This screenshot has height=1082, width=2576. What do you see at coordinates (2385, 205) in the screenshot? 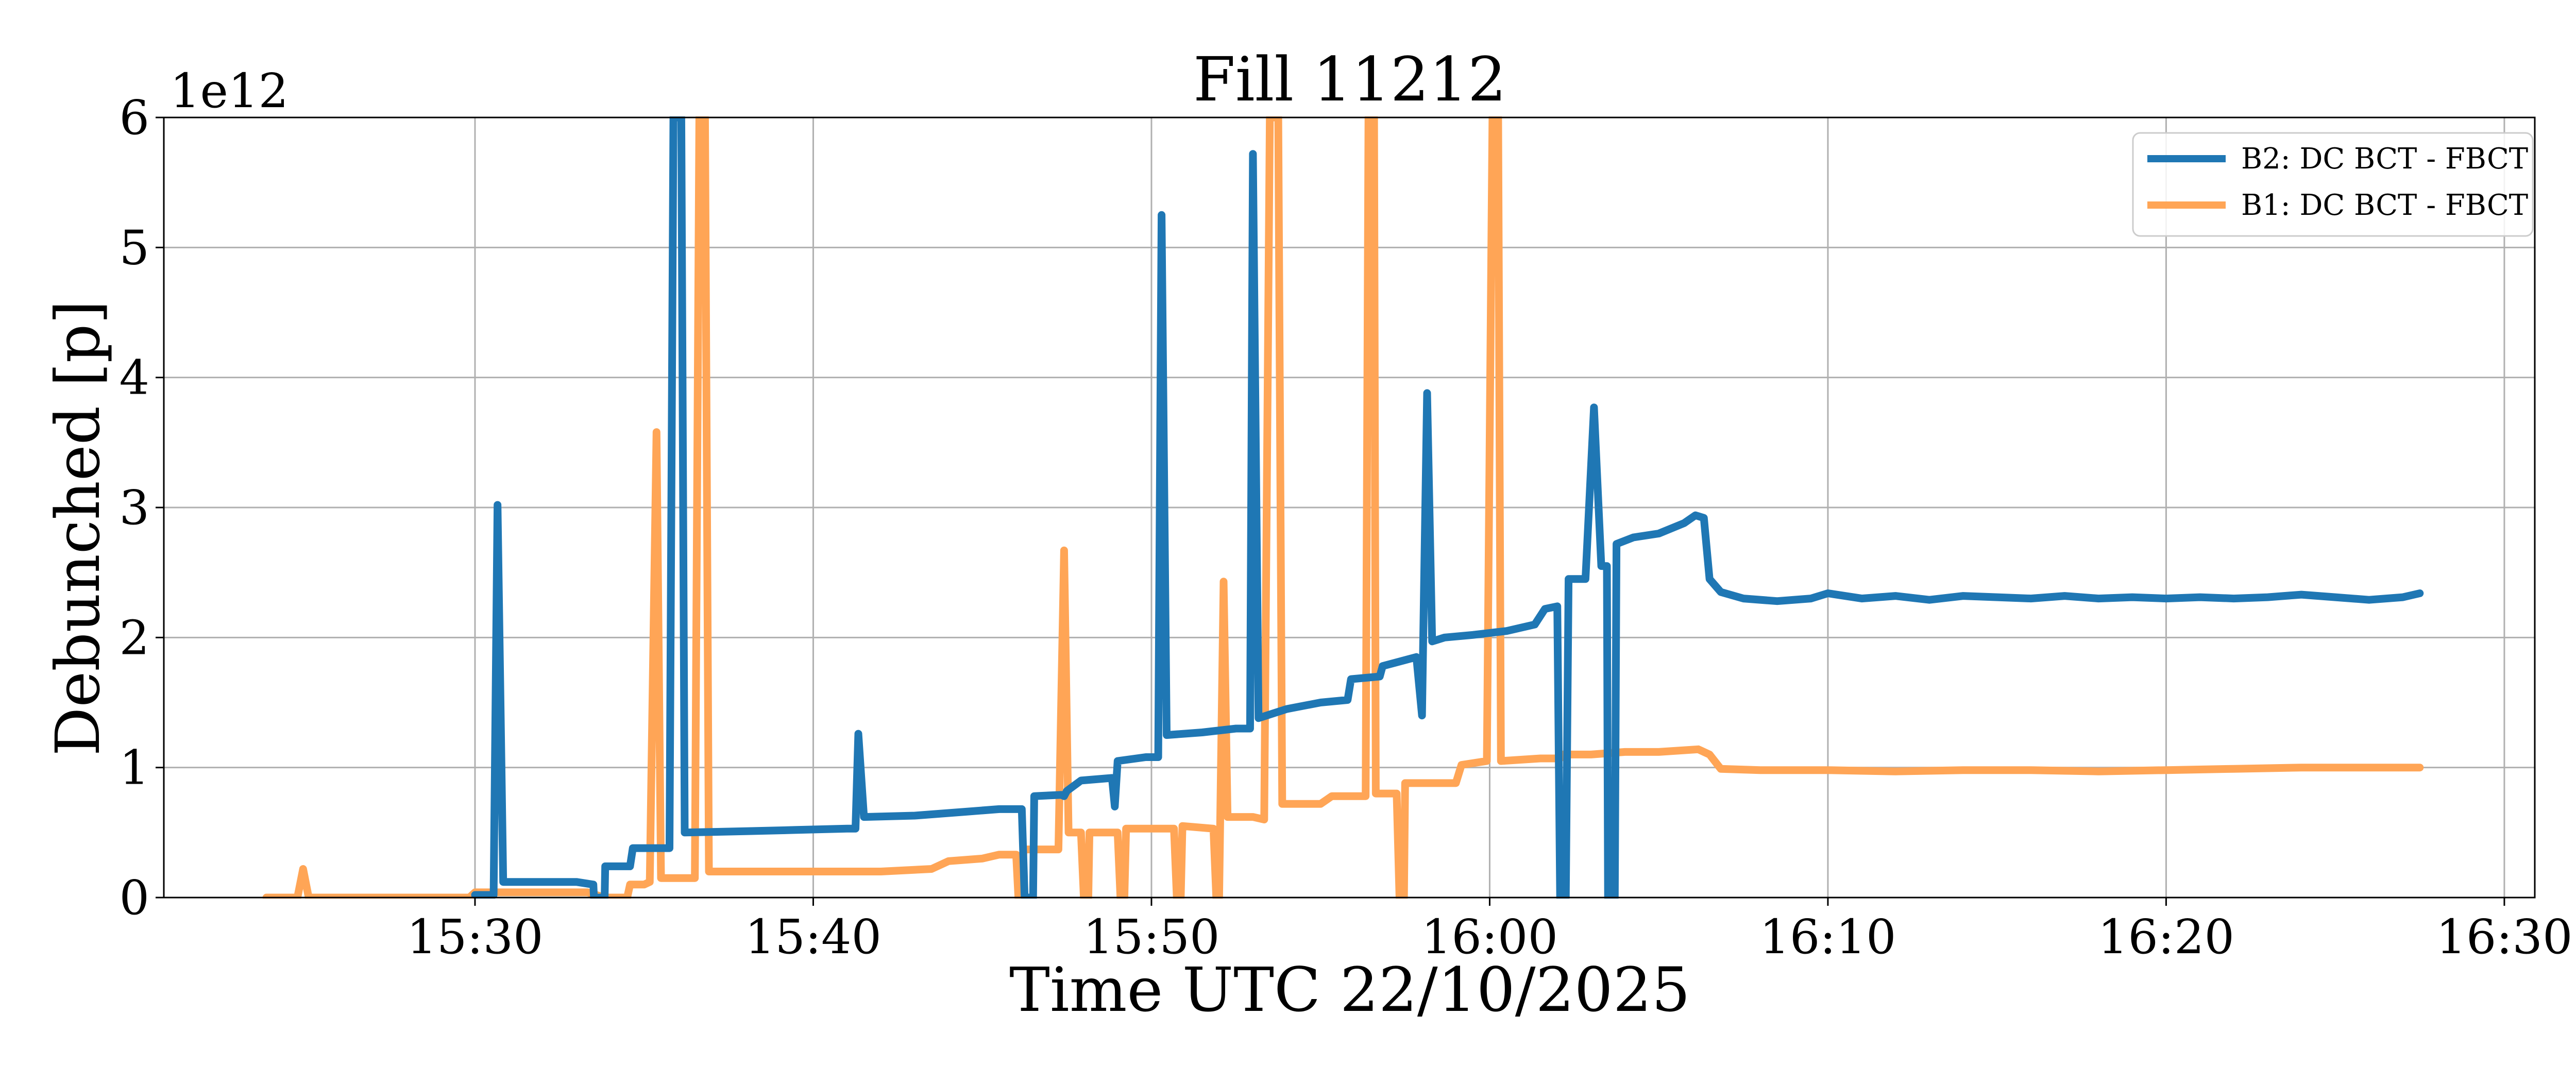
I see `legend-label-b1: B1: DC BCT - FBCT` at bounding box center [2385, 205].